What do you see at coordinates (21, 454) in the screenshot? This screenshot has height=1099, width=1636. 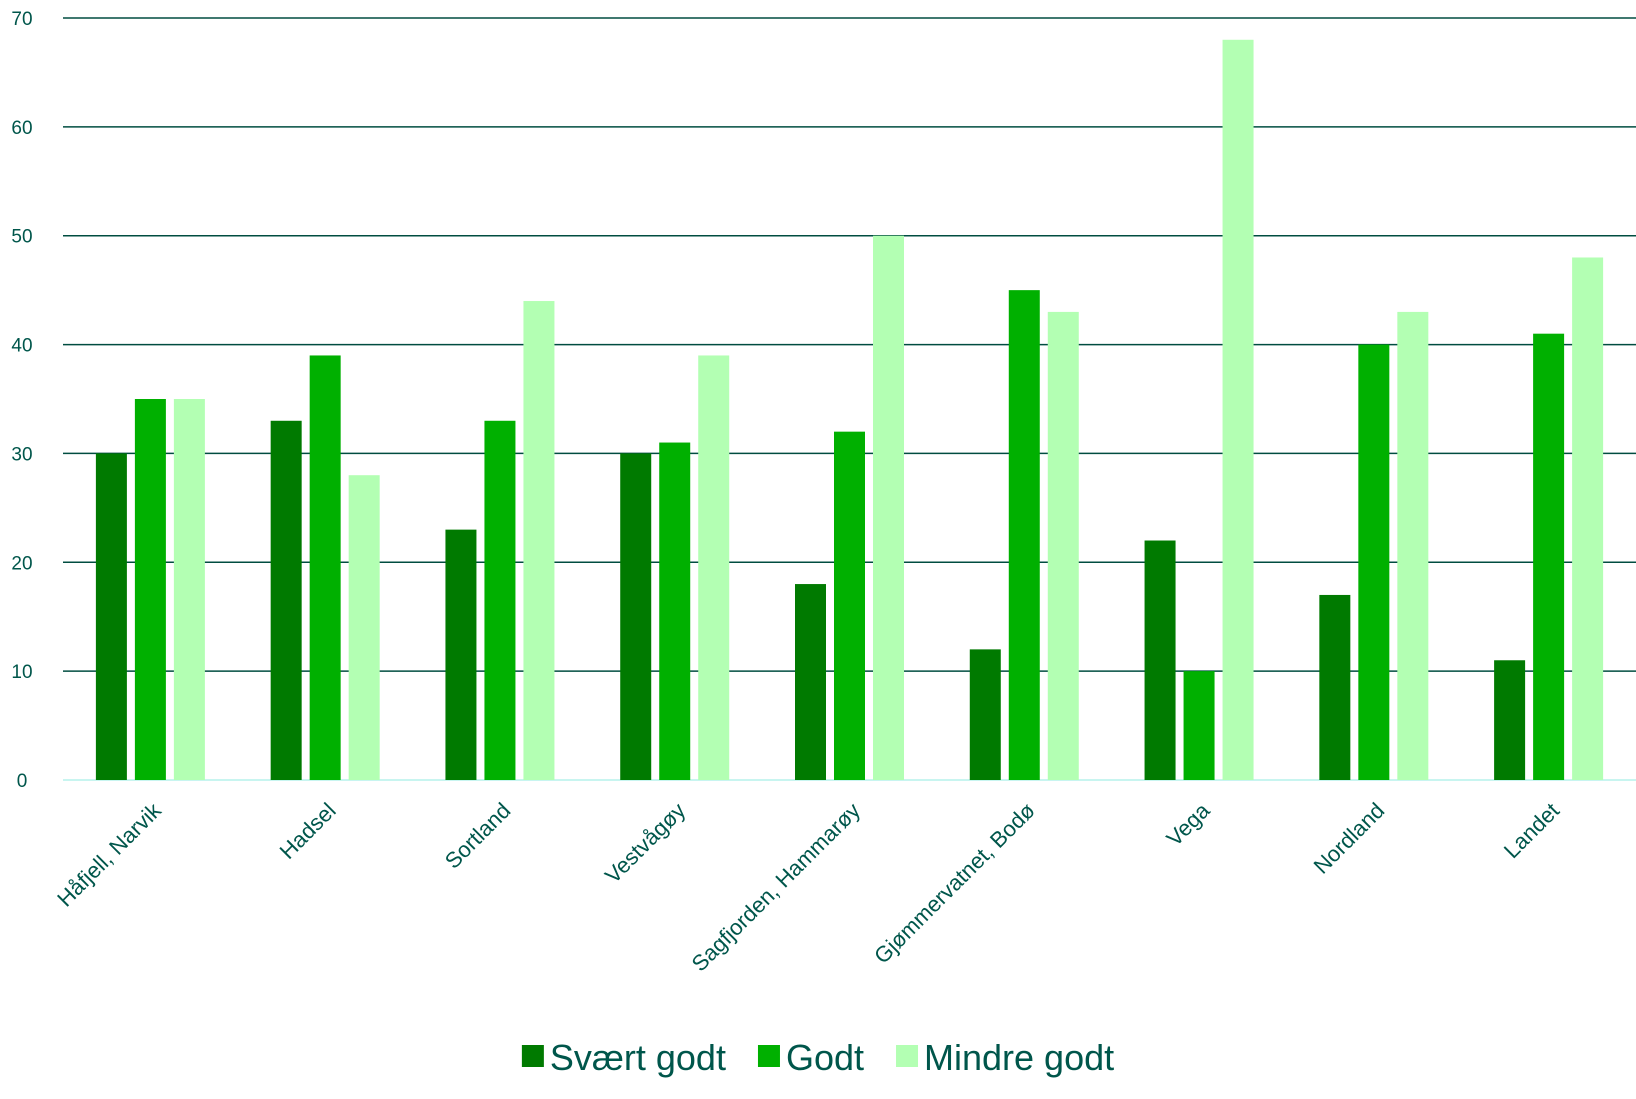 I see `y-tick-label: 30` at bounding box center [21, 454].